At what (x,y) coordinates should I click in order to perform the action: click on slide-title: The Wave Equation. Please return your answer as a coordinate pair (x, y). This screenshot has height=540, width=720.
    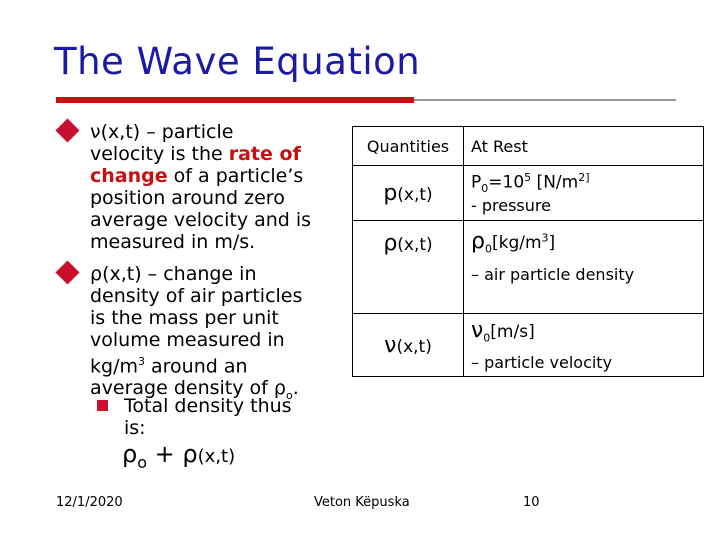
    Looking at the image, I should click on (237, 61).